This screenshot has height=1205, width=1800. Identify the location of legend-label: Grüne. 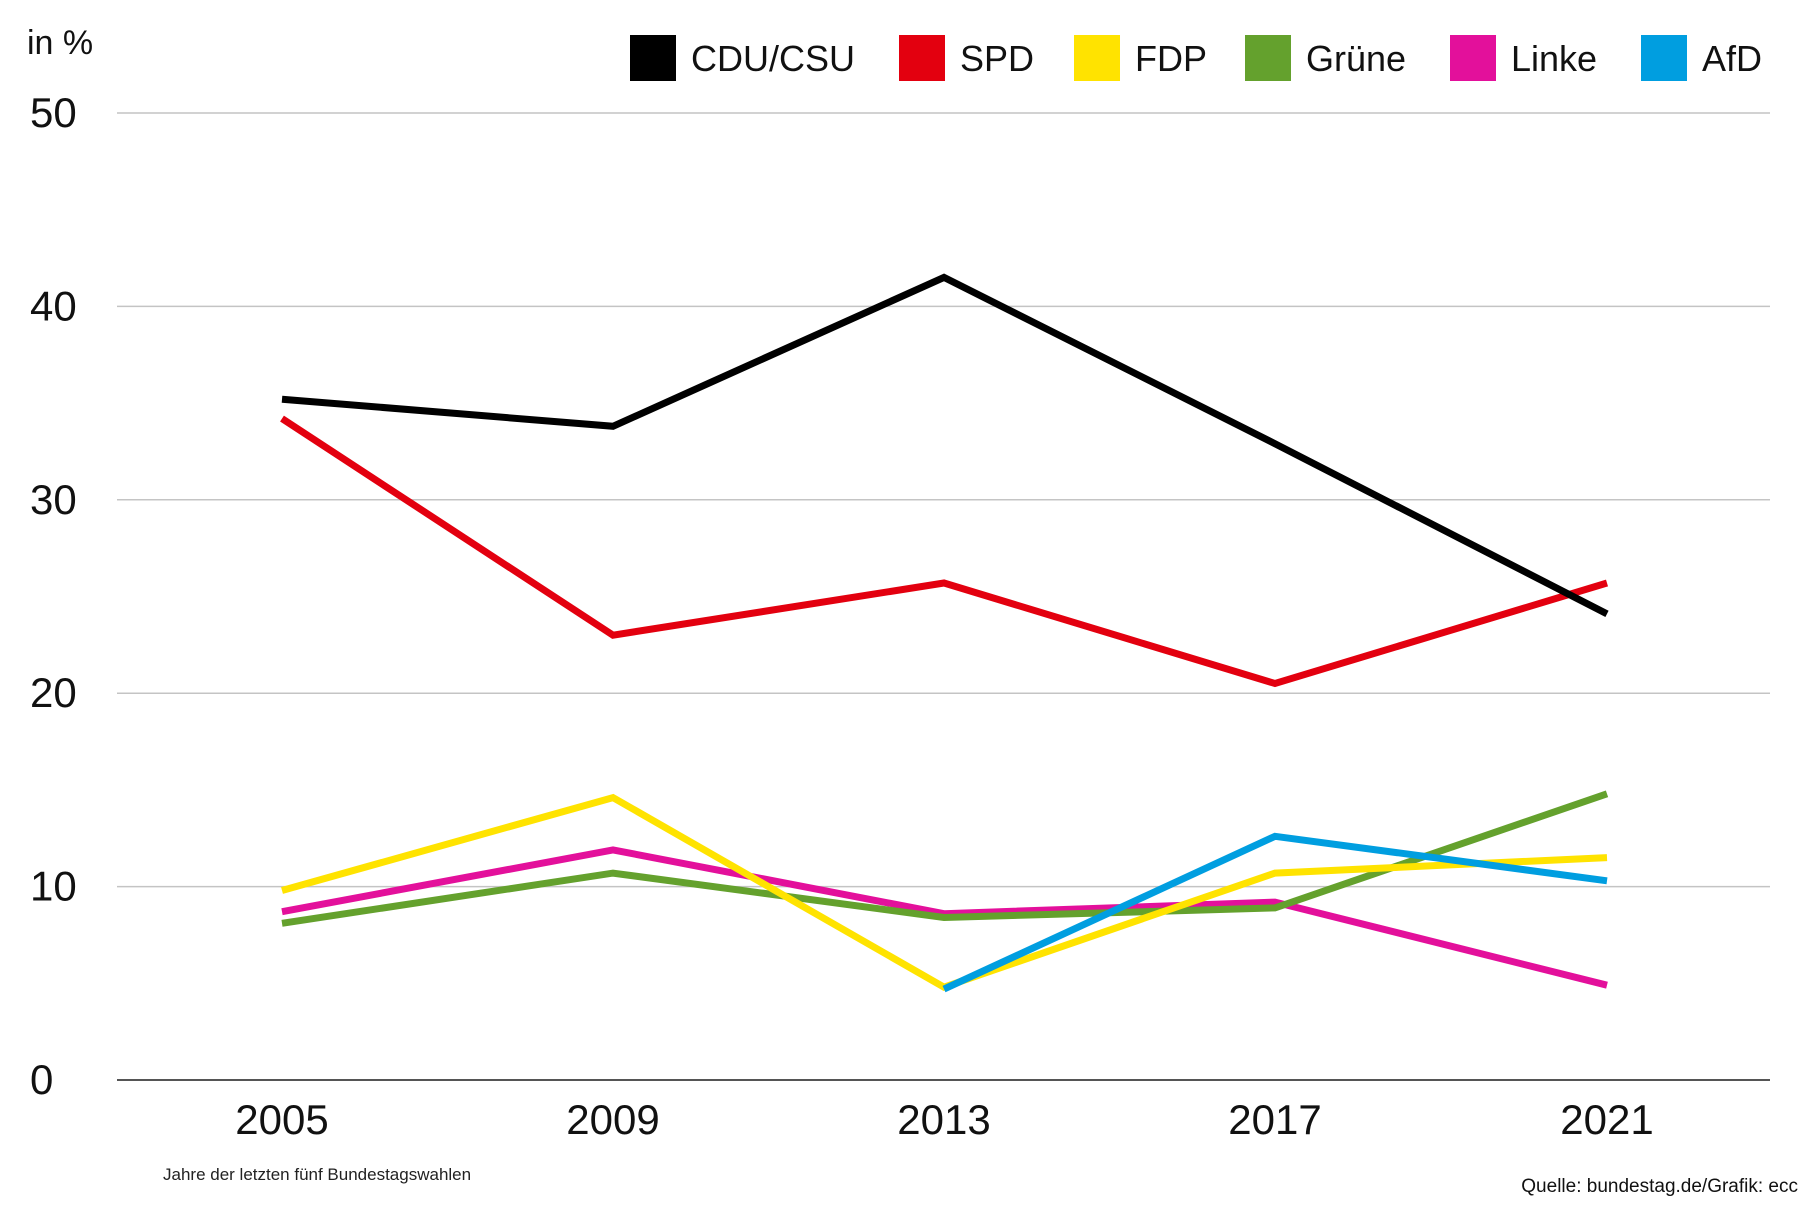
(1356, 58).